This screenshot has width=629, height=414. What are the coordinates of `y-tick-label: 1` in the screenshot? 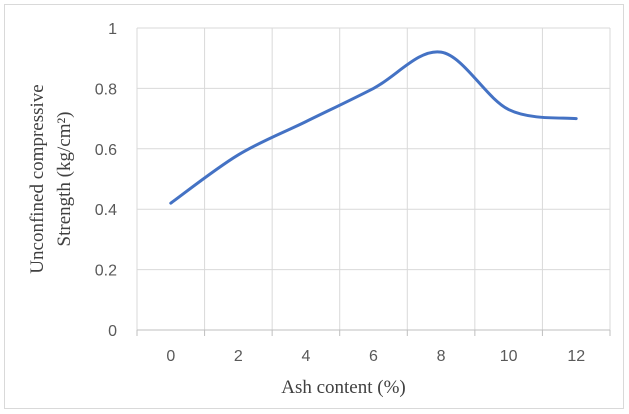 It's located at (112, 29).